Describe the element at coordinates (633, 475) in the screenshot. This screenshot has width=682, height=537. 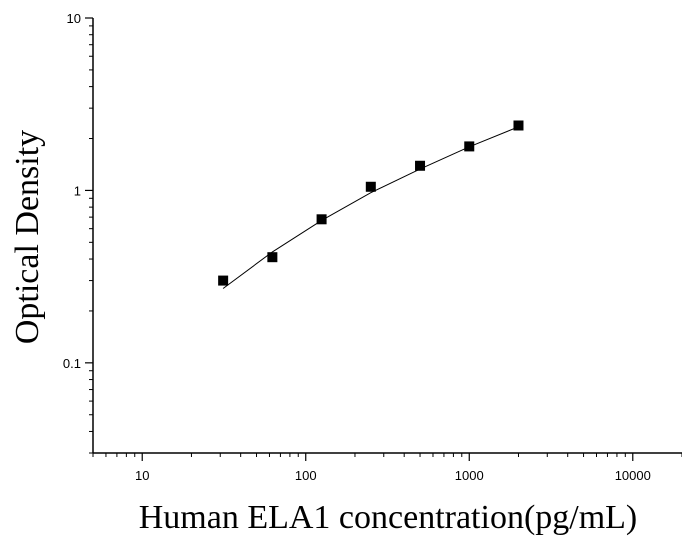
I see `x-tick-label: 10000` at that location.